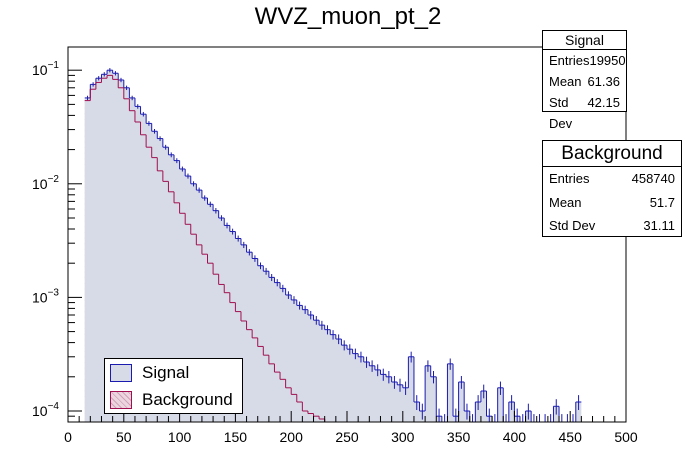  What do you see at coordinates (57, 241) in the screenshot?
I see `y-axis: 10⁻⁴ 10⁻³ 10⁻² 10⁻¹` at bounding box center [57, 241].